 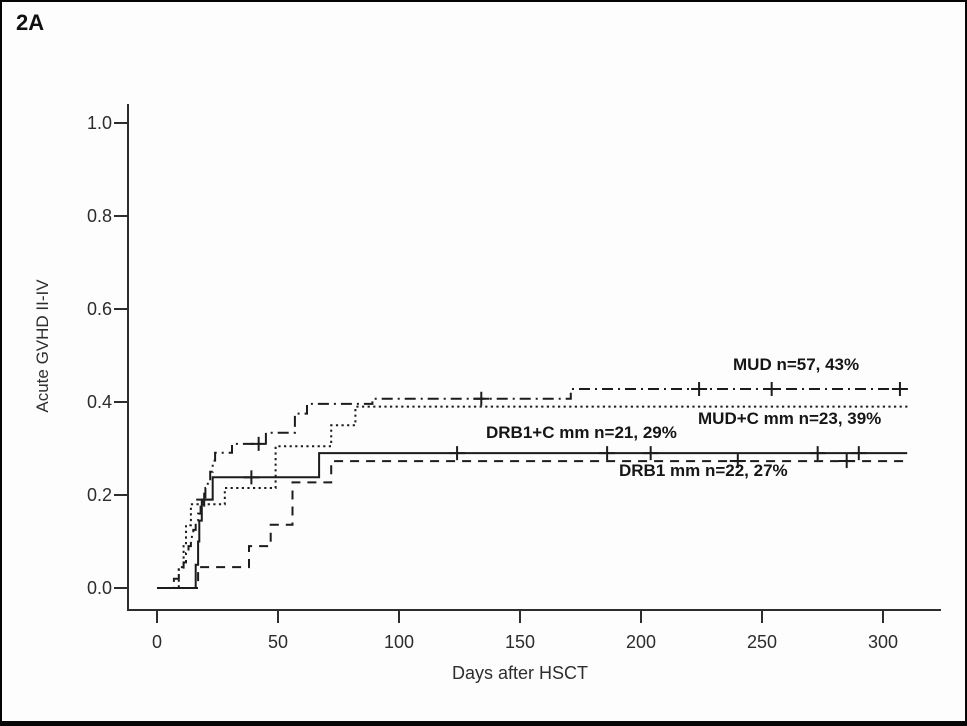 I want to click on curve-label-mudc: MUD+C mm n=23, 39%, so click(x=790, y=418).